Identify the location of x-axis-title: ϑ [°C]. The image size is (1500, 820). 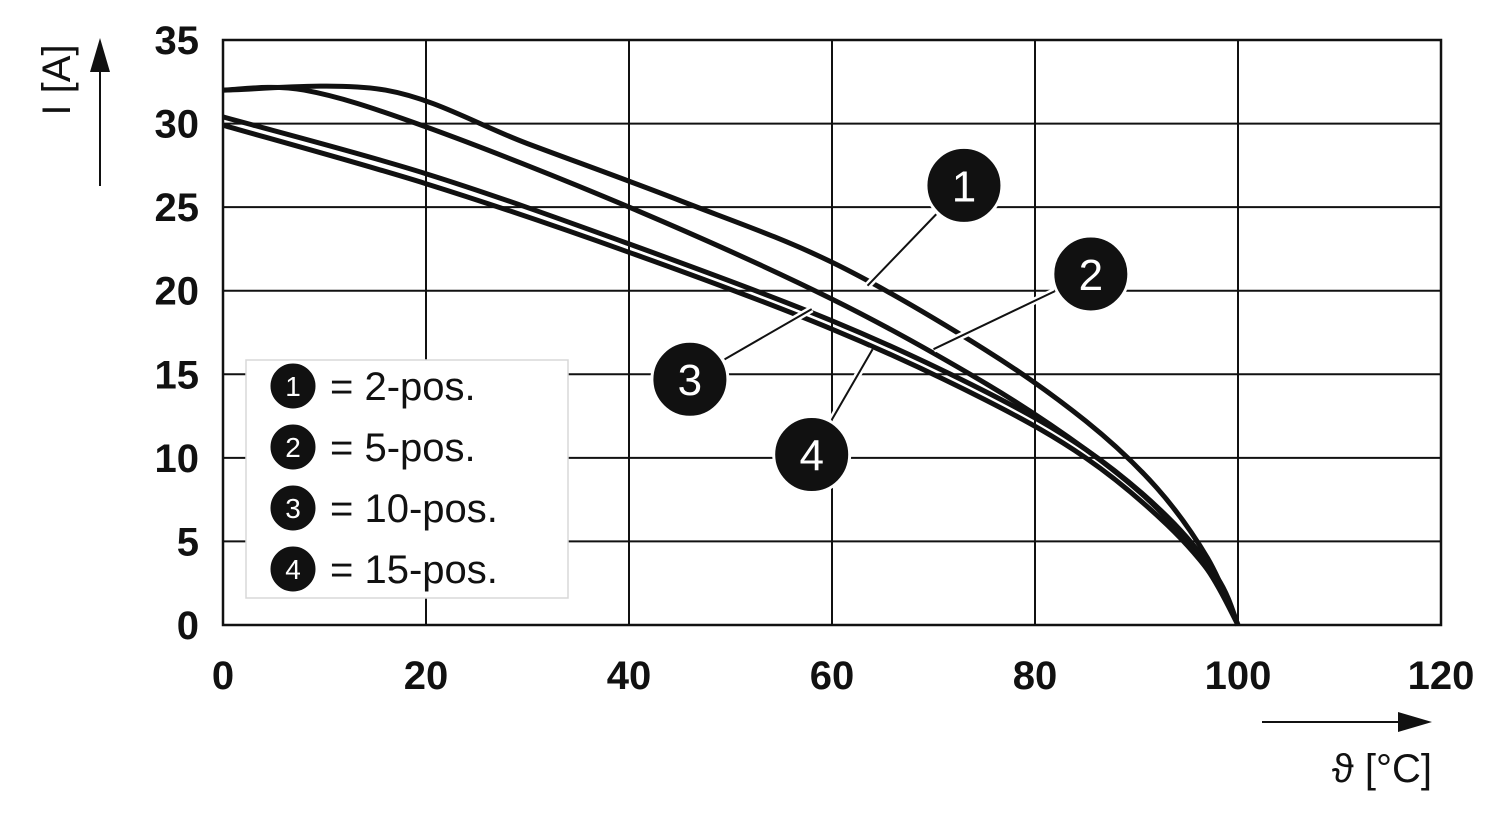
(1347, 751).